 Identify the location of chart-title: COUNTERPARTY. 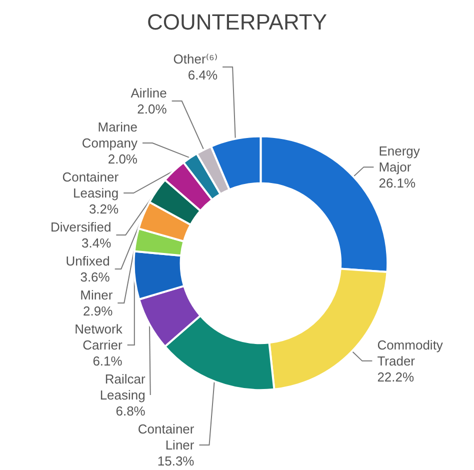
(237, 22).